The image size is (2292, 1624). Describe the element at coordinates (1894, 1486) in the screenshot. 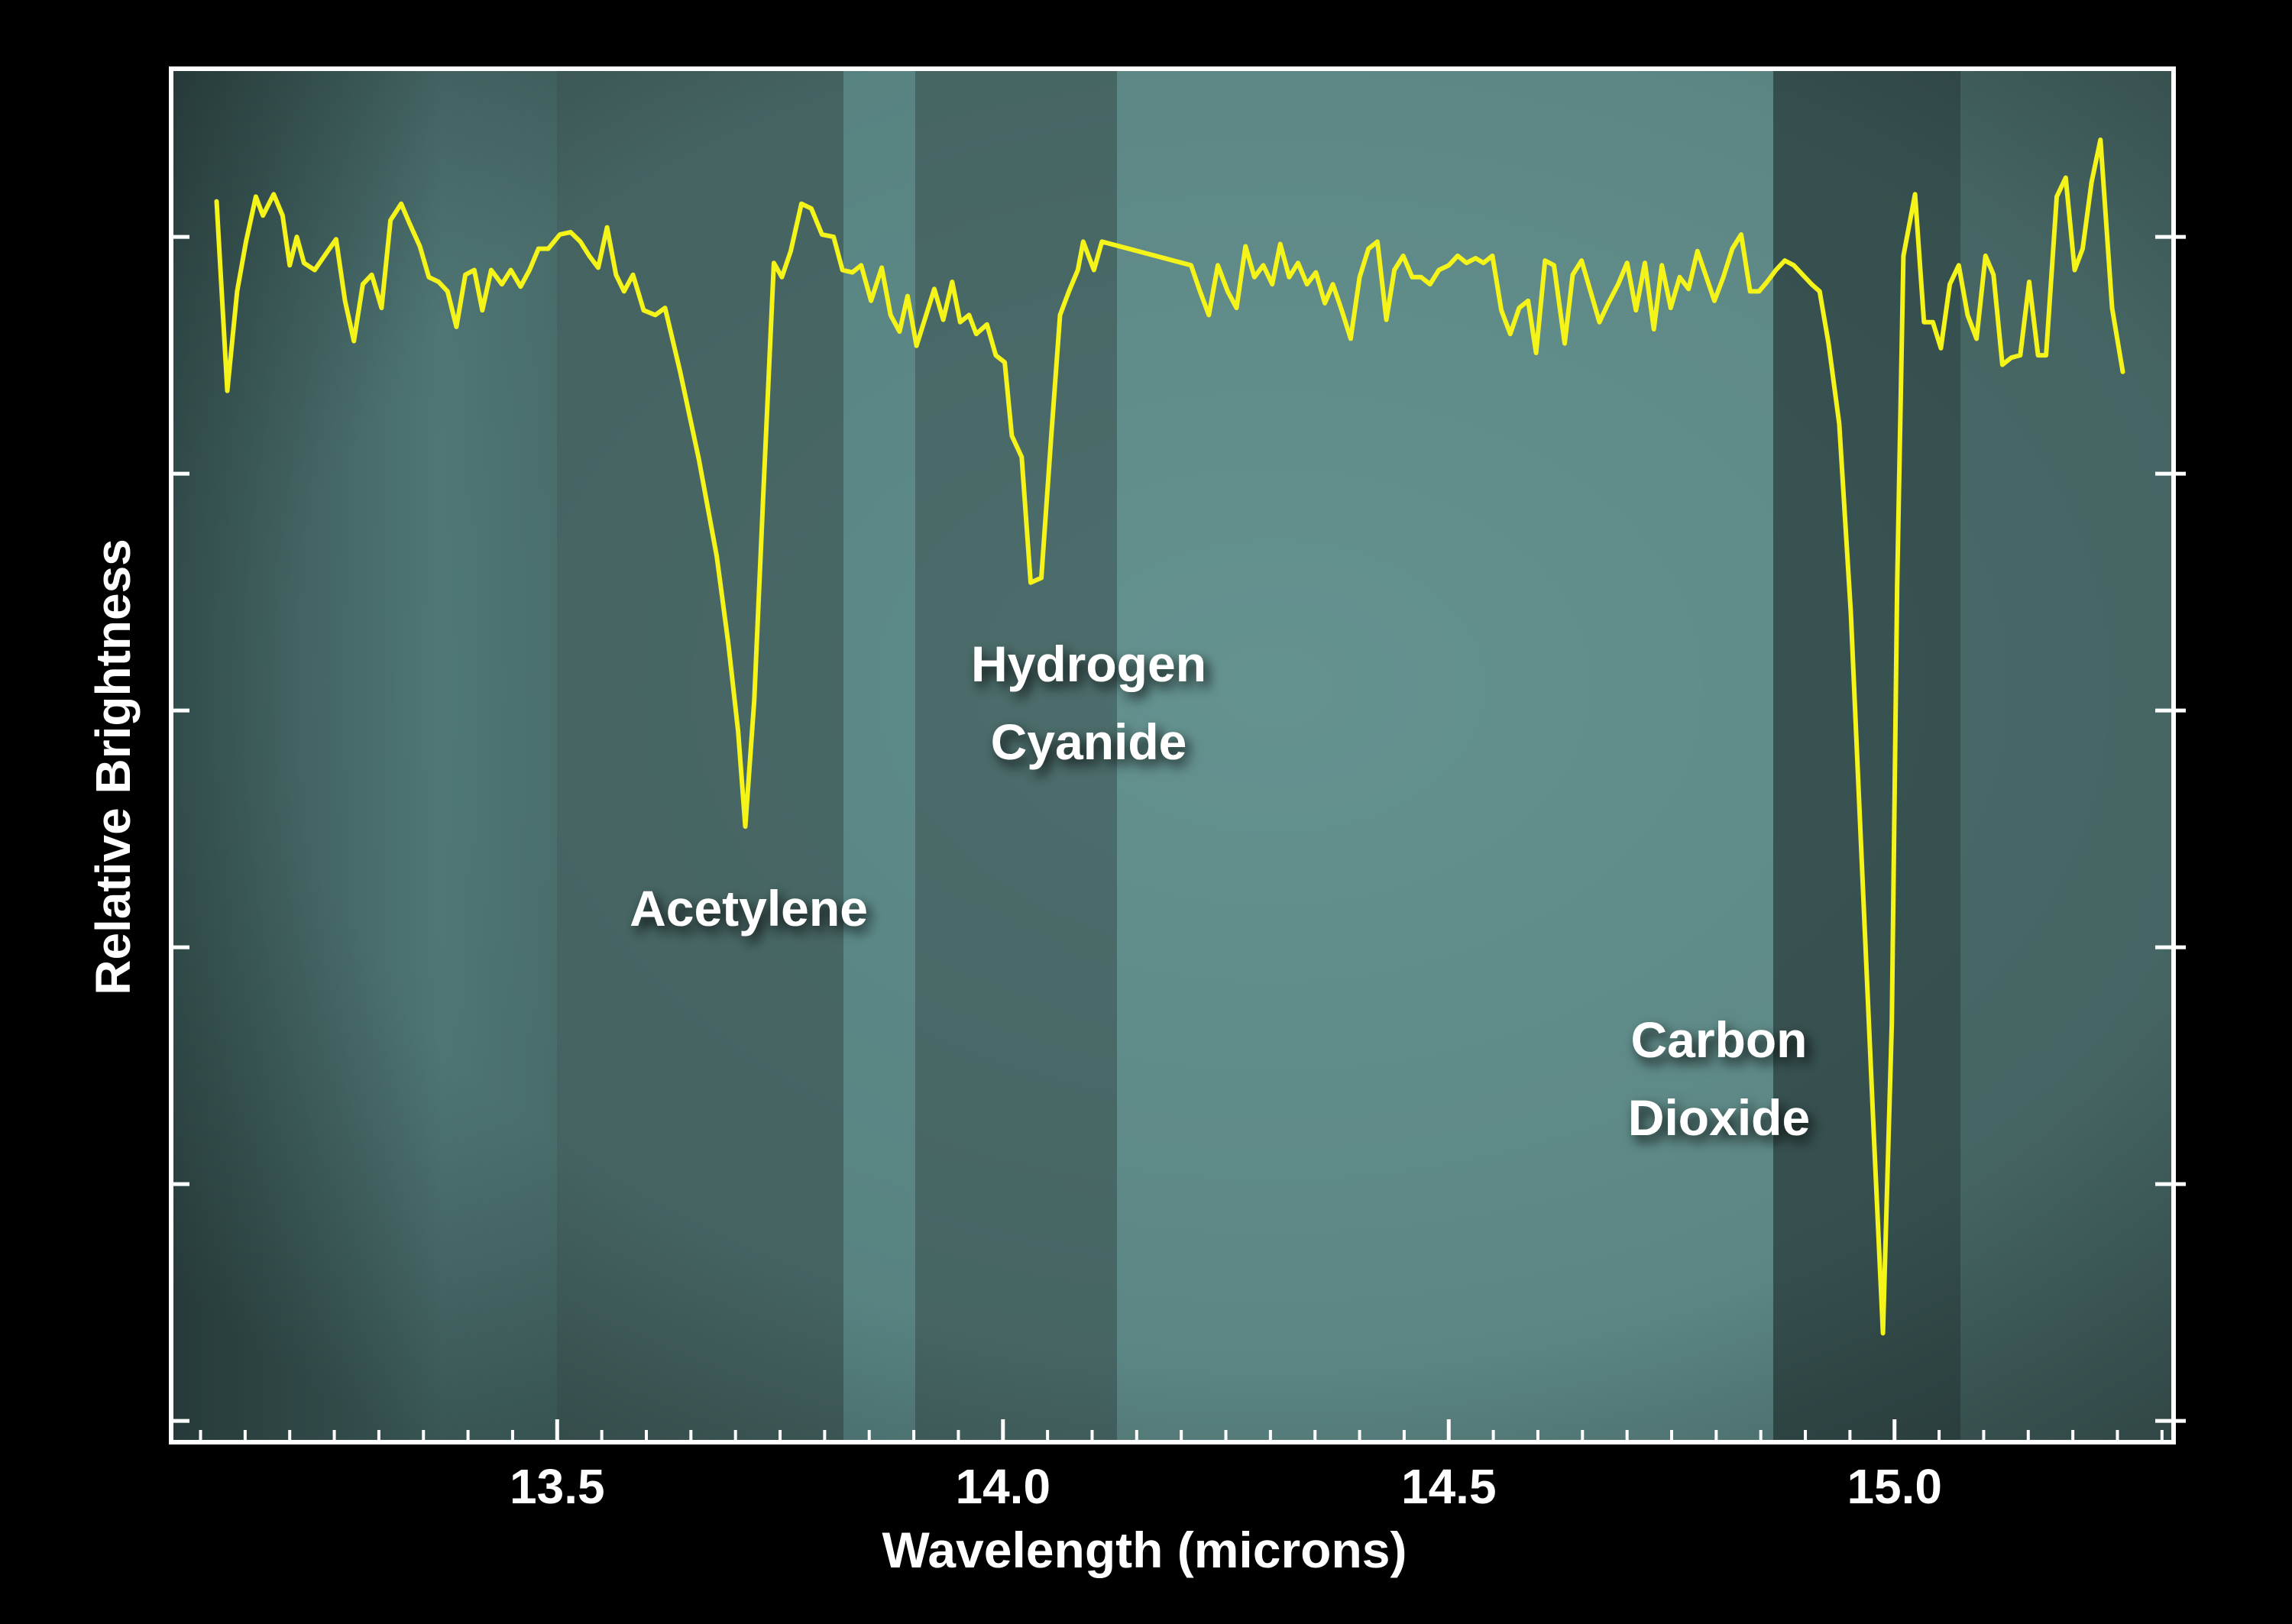

I see `x-tick-label: 15.0` at that location.